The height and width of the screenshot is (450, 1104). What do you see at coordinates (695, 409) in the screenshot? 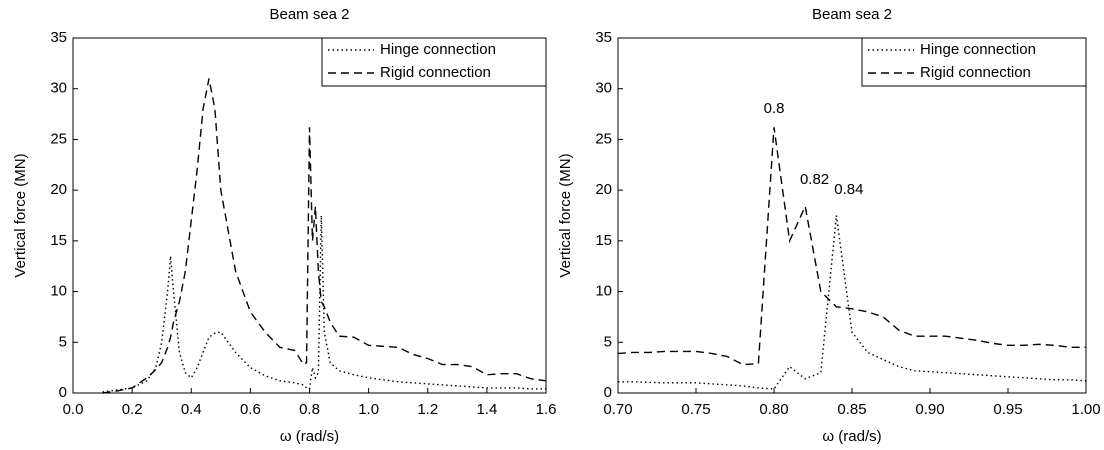
I see `x-tick-label: 0.75` at bounding box center [695, 409].